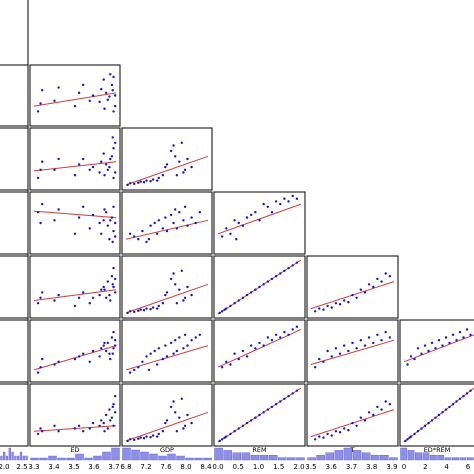 The height and width of the screenshot is (474, 474). I want to click on axis-label: T, so click(352, 450).